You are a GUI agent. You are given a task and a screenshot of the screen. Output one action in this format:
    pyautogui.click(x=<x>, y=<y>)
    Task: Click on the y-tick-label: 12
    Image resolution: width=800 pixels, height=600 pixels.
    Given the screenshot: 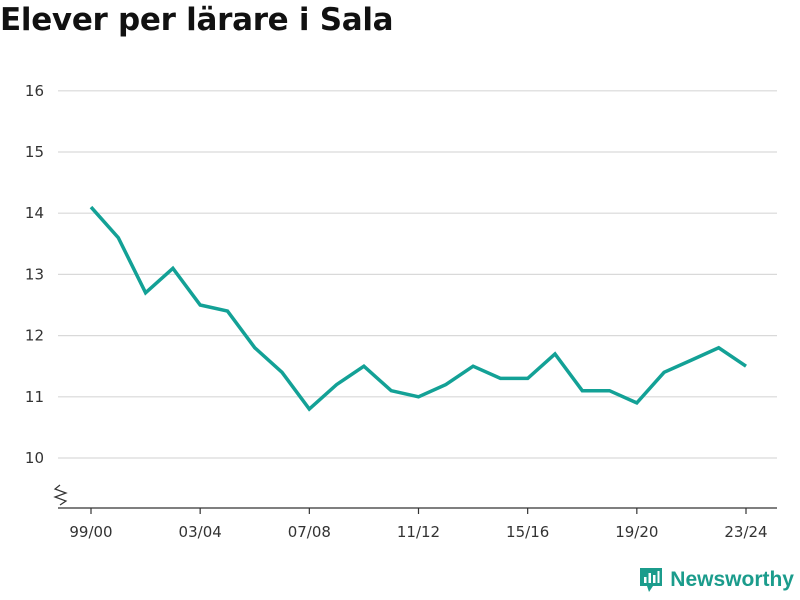 What is the action you would take?
    pyautogui.click(x=34, y=336)
    